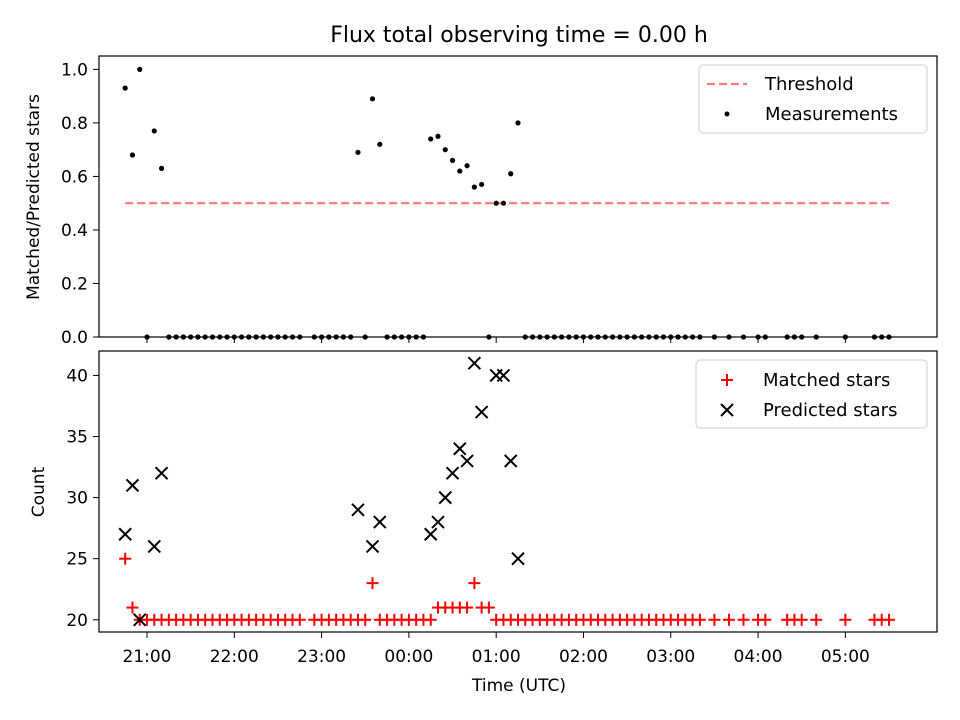  I want to click on bottom-legend: Matched stars Predicted stars, so click(811, 394).